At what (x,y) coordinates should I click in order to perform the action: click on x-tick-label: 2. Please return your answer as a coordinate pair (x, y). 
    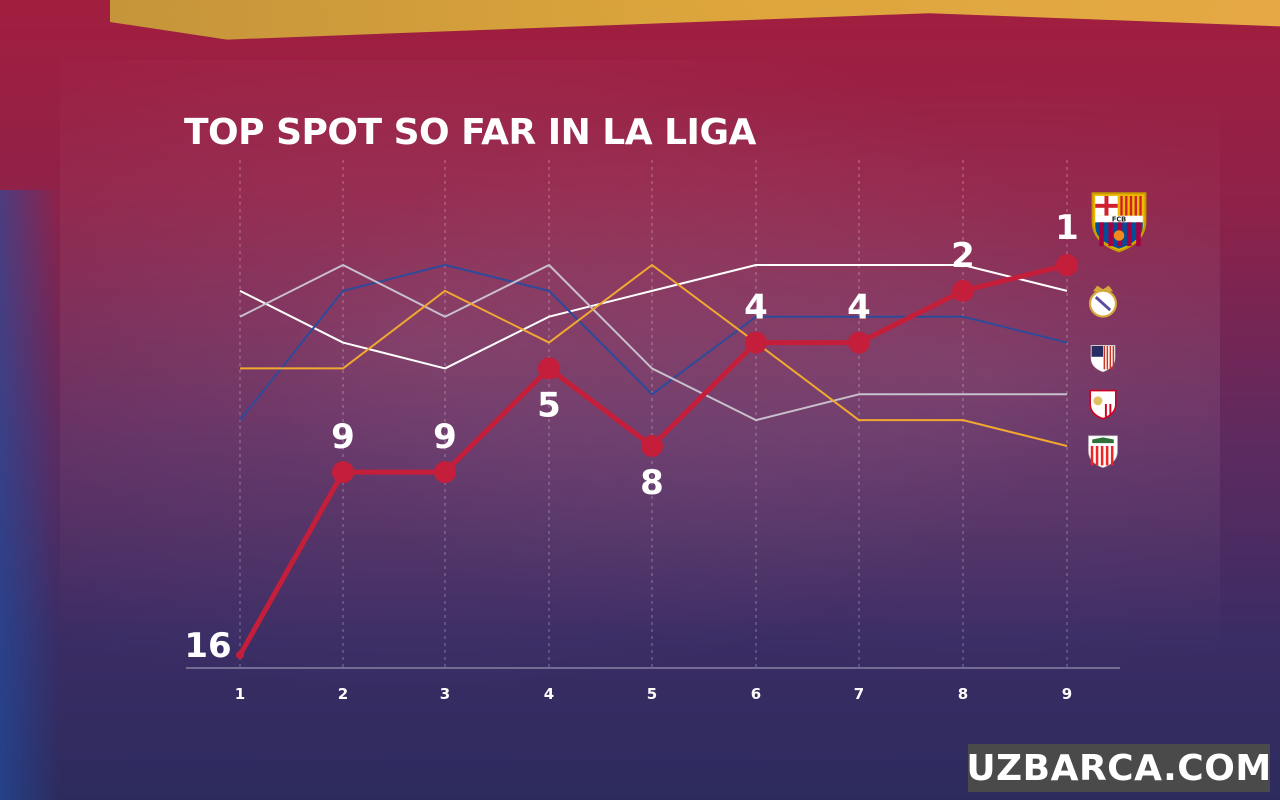
    Looking at the image, I should click on (343, 694).